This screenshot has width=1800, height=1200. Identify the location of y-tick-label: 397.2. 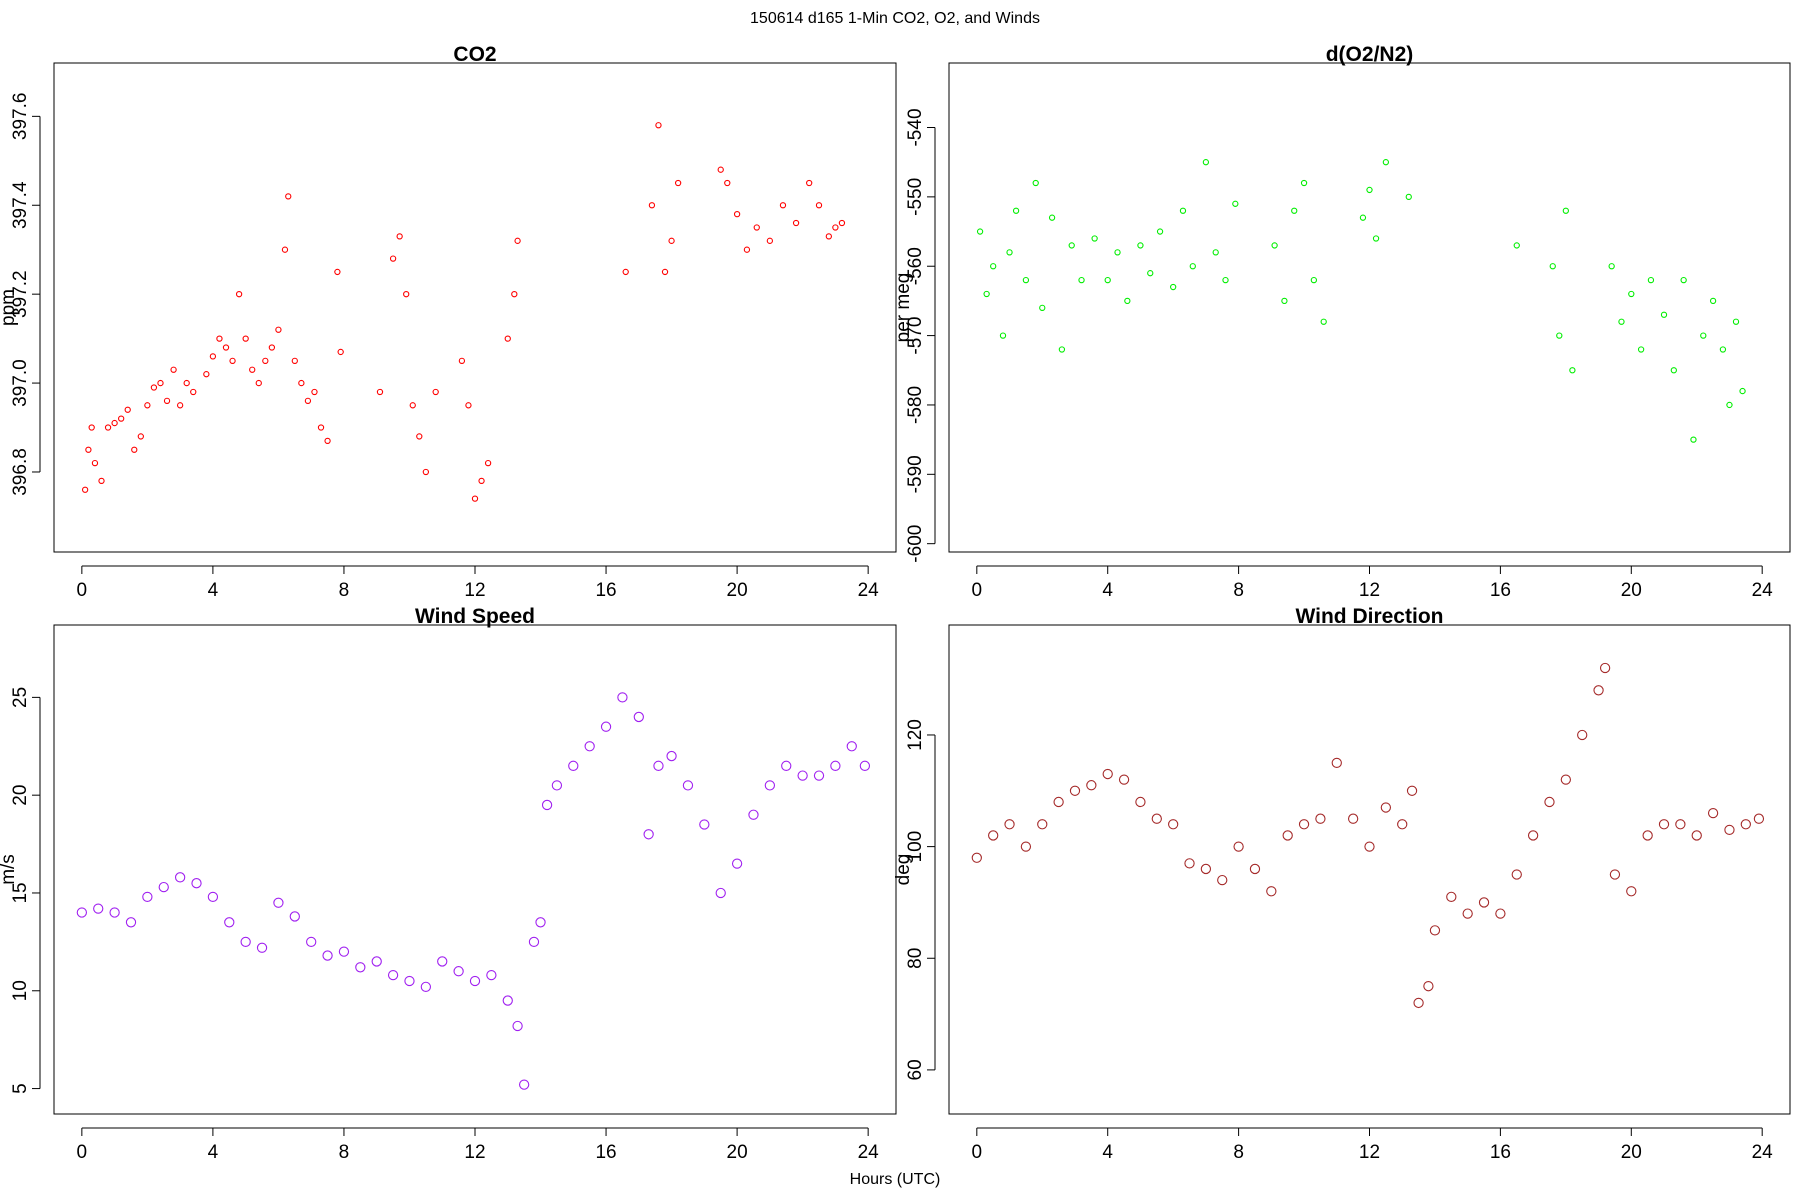
(20, 294).